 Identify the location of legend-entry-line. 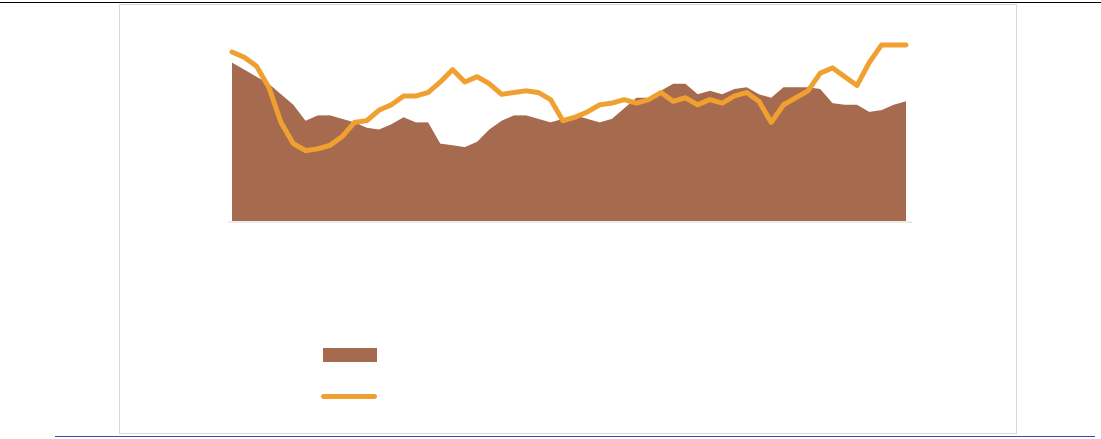
(353, 396).